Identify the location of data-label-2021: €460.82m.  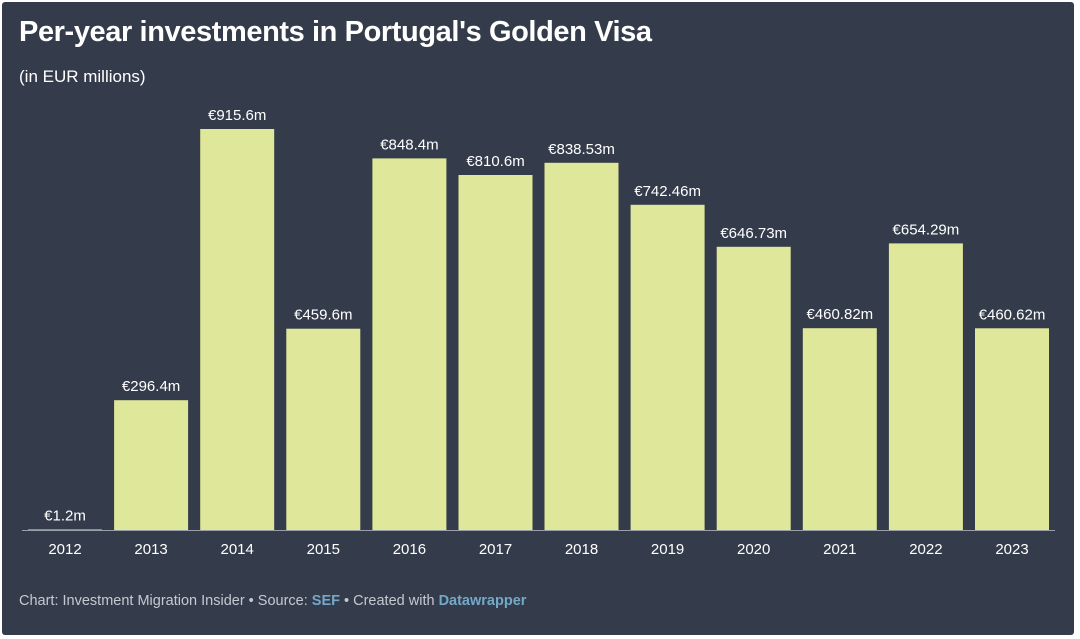
(839, 314).